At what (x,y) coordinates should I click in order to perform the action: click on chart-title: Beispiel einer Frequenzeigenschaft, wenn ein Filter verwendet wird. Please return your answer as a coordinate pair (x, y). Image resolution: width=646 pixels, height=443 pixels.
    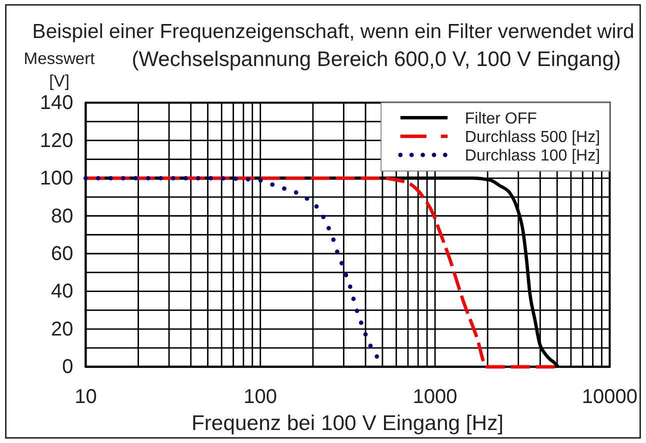
    Looking at the image, I should click on (333, 32).